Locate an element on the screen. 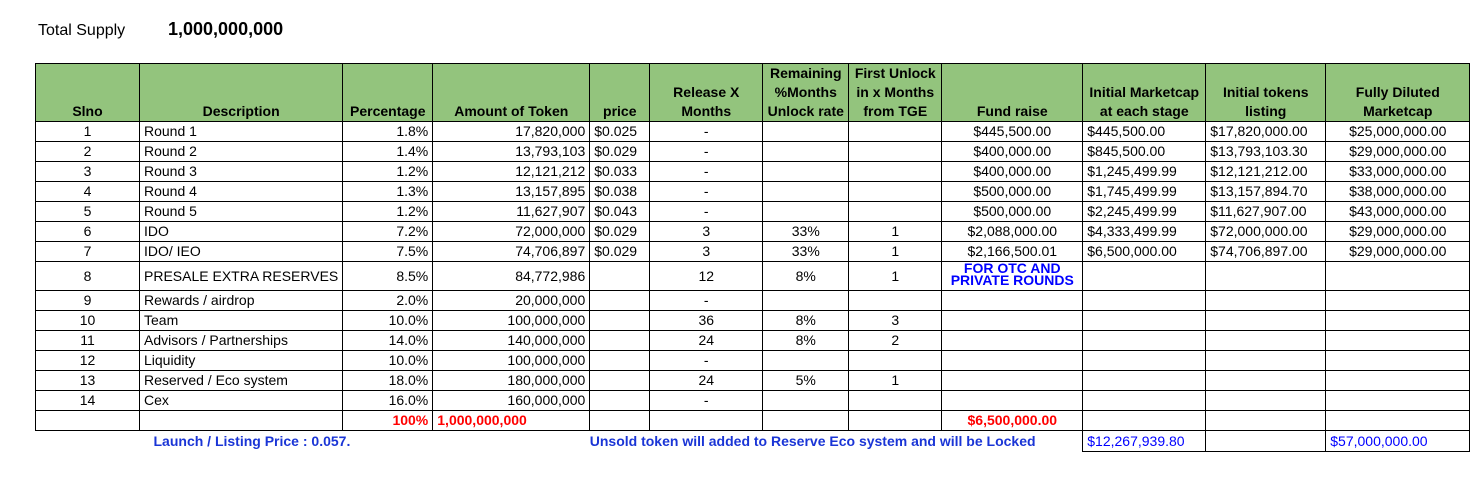  cell-remaining: 5% is located at coordinates (806, 380).